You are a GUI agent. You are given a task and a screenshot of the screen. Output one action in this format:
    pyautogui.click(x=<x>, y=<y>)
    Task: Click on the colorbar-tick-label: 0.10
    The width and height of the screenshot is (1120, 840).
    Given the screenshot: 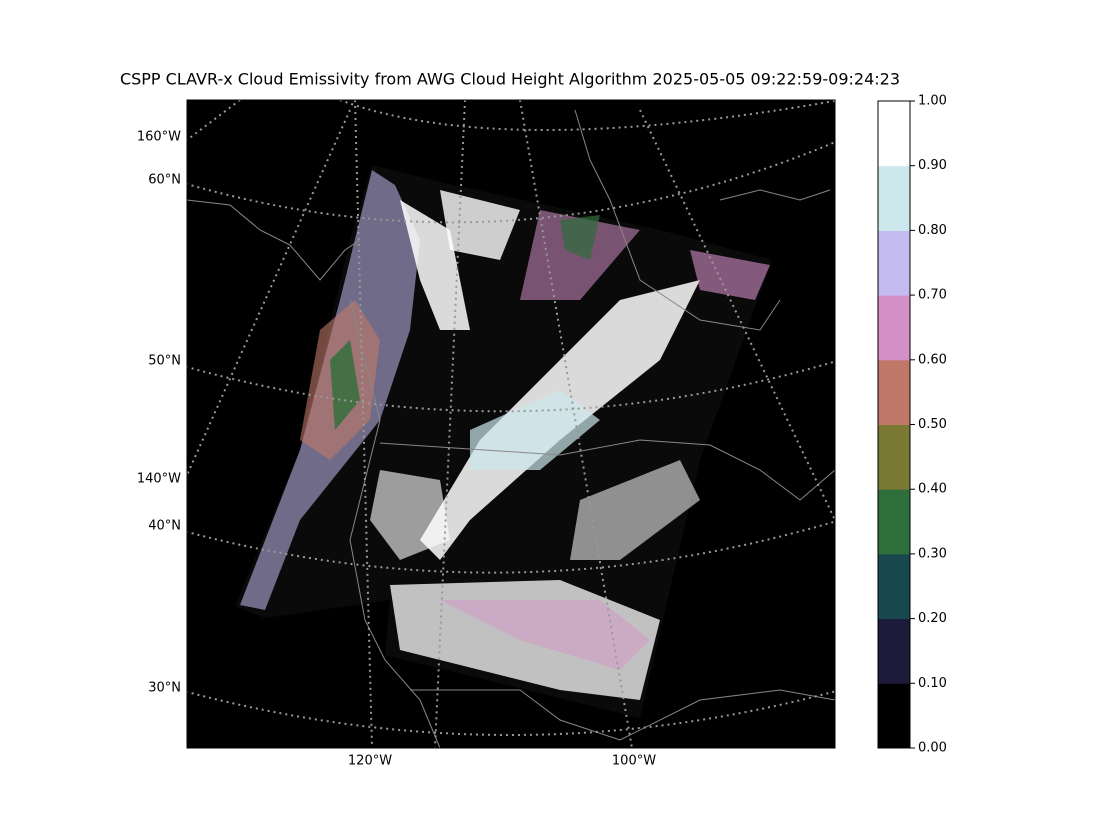 What is the action you would take?
    pyautogui.click(x=932, y=683)
    